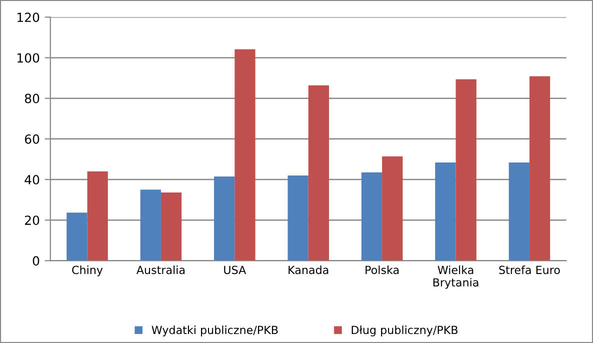 The image size is (593, 343). What do you see at coordinates (32, 139) in the screenshot?
I see `y-tick-label: 60` at bounding box center [32, 139].